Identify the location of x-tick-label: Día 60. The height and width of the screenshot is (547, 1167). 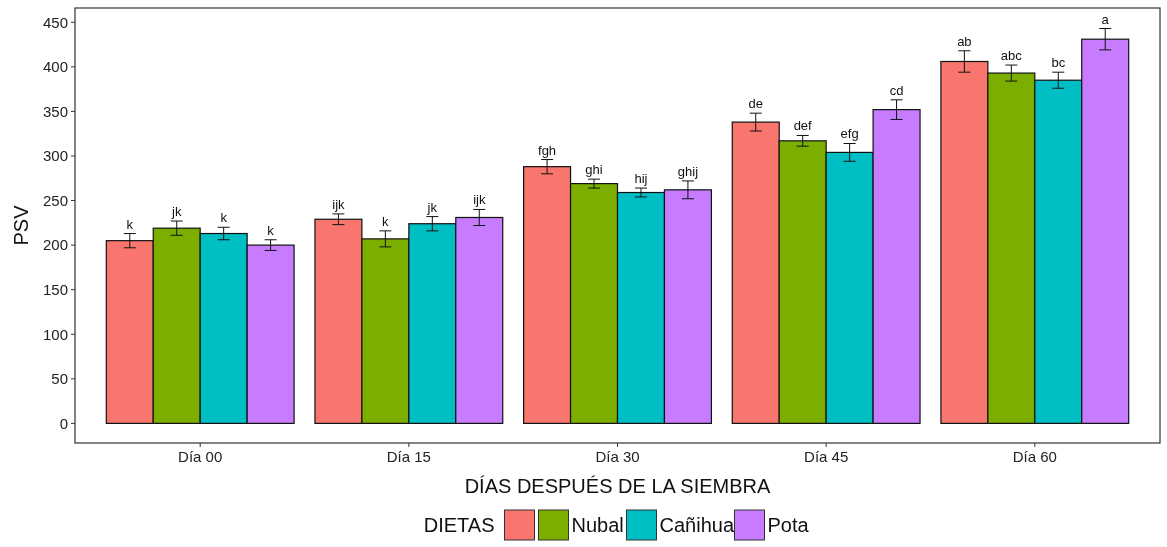
(1034, 456).